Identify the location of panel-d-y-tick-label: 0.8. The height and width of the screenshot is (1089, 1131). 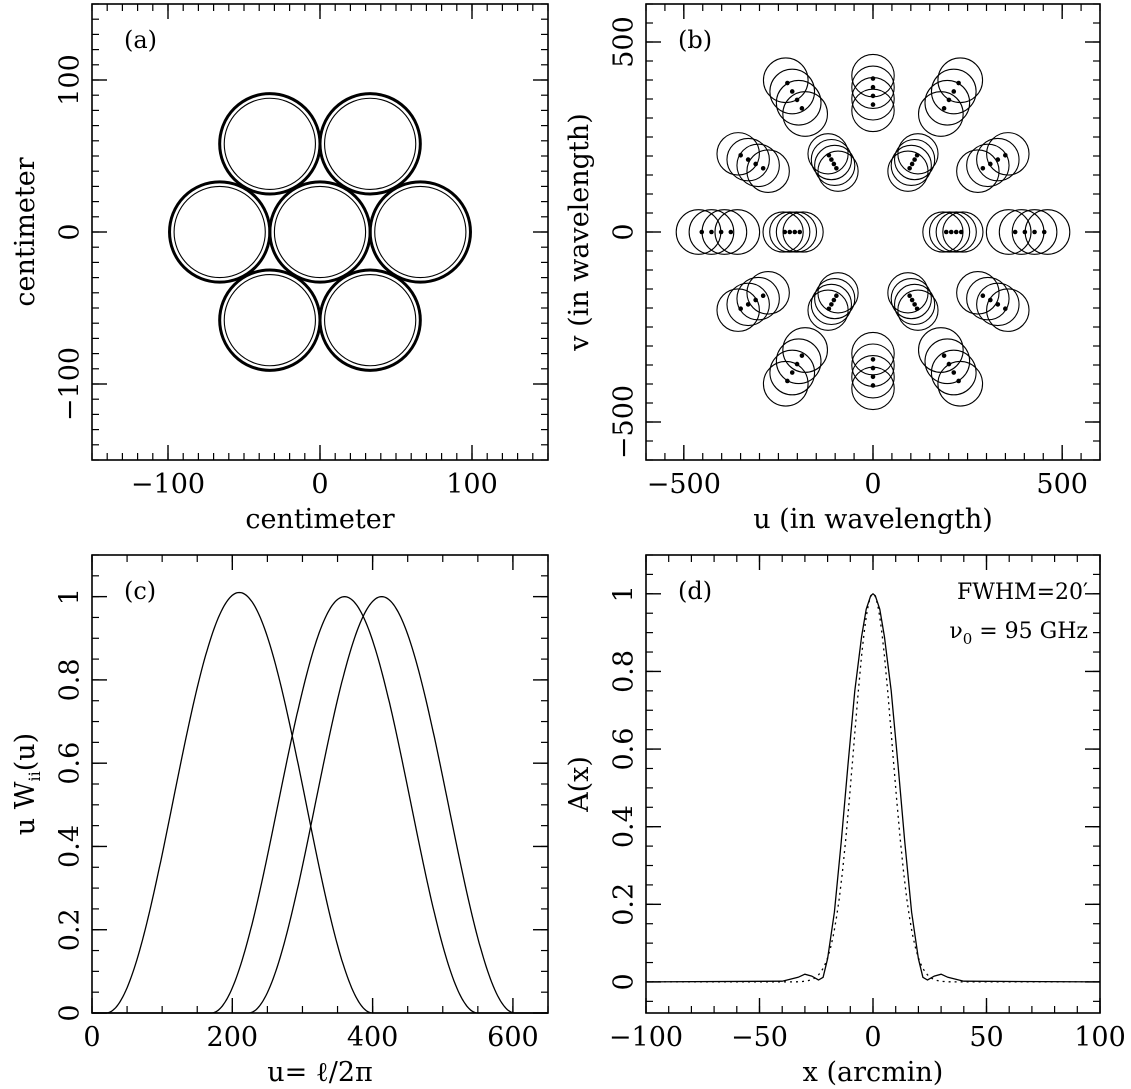
(624, 671).